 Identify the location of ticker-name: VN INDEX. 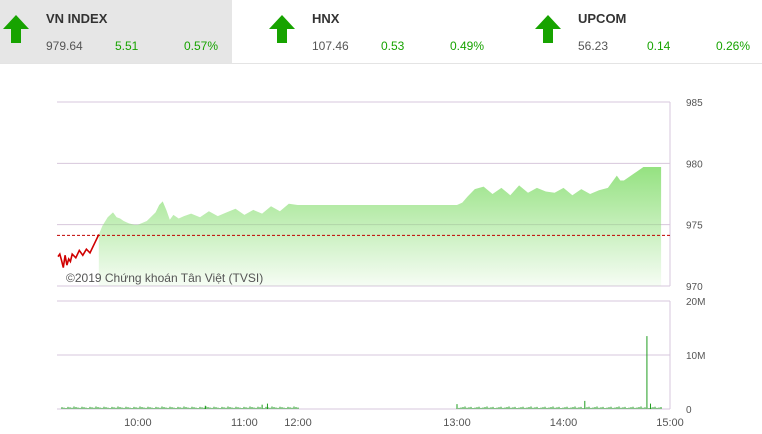
(77, 18).